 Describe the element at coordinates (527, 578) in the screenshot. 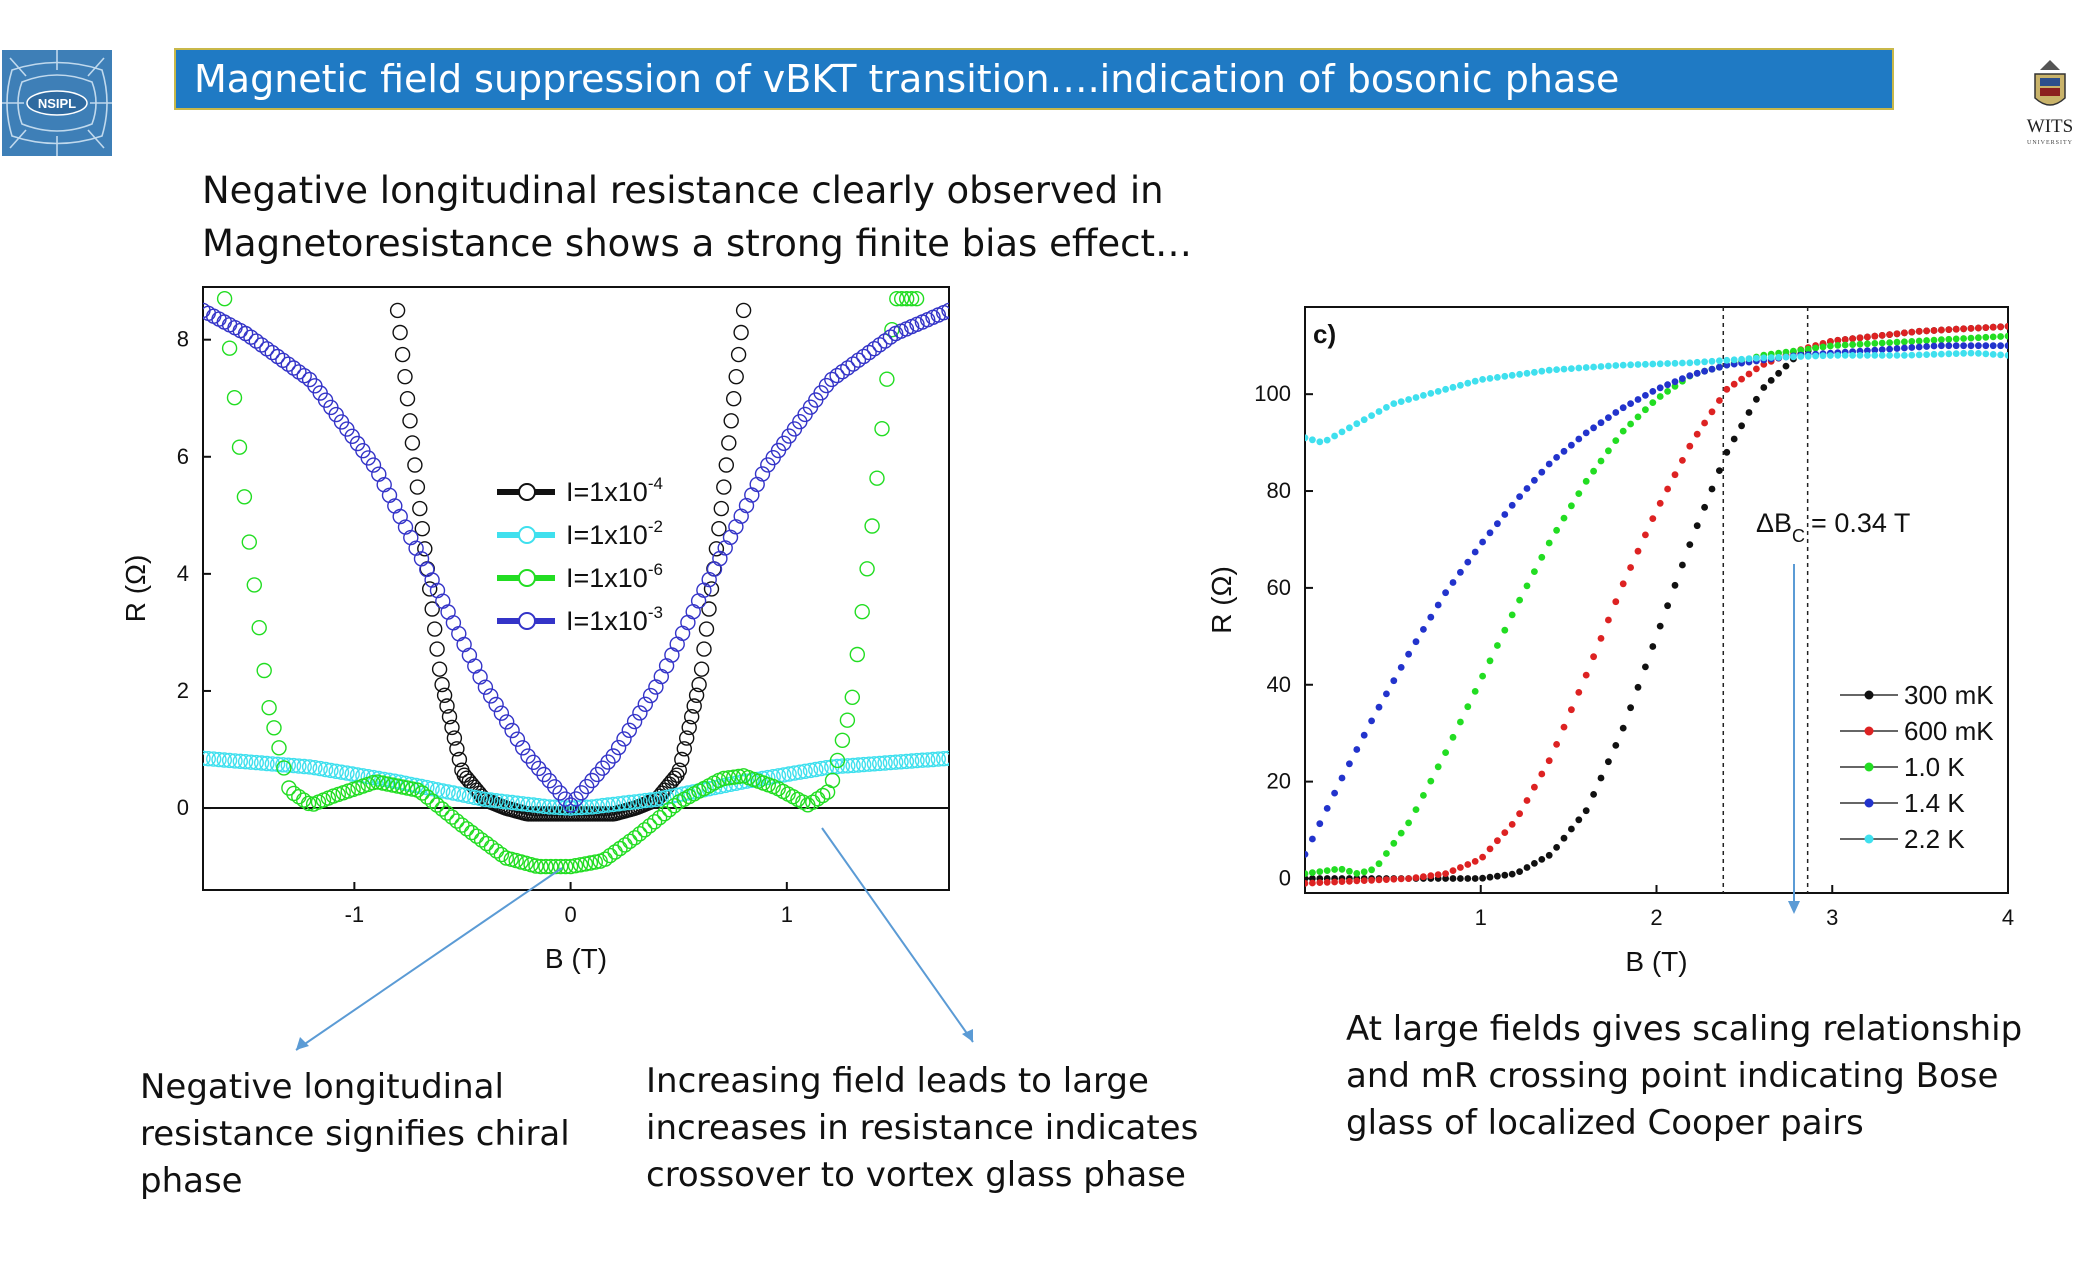

I see `legend-marker` at that location.